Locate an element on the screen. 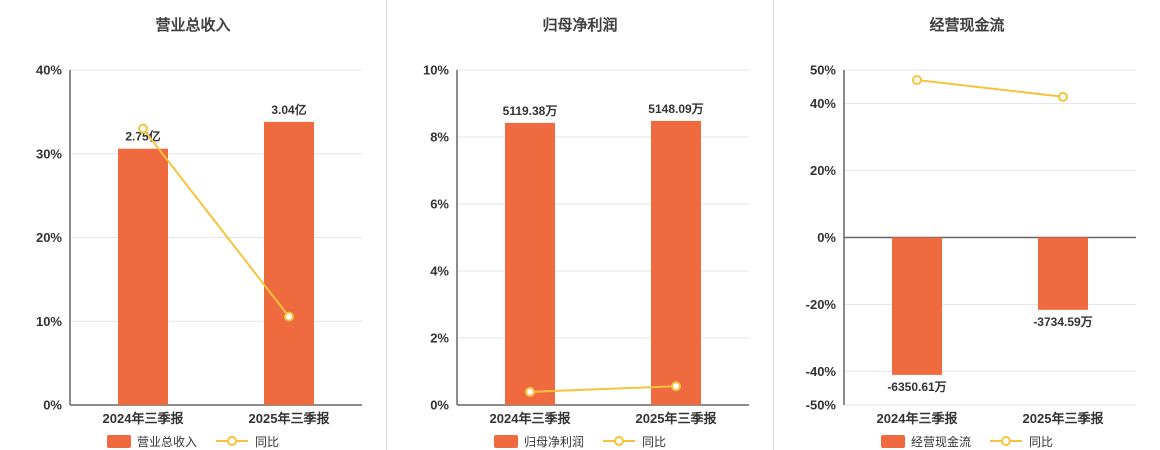 The width and height of the screenshot is (1160, 450). y-tick-label: 4% is located at coordinates (439, 271).